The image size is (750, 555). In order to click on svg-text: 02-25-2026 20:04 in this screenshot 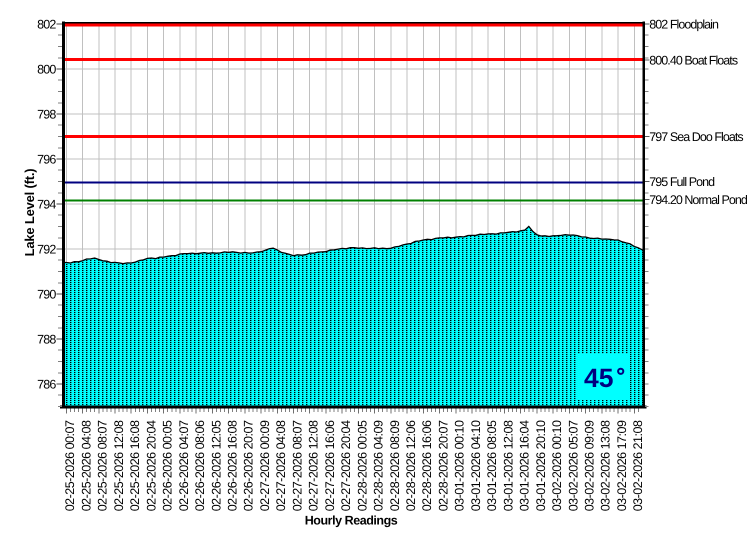, I will do `click(151, 465)`.